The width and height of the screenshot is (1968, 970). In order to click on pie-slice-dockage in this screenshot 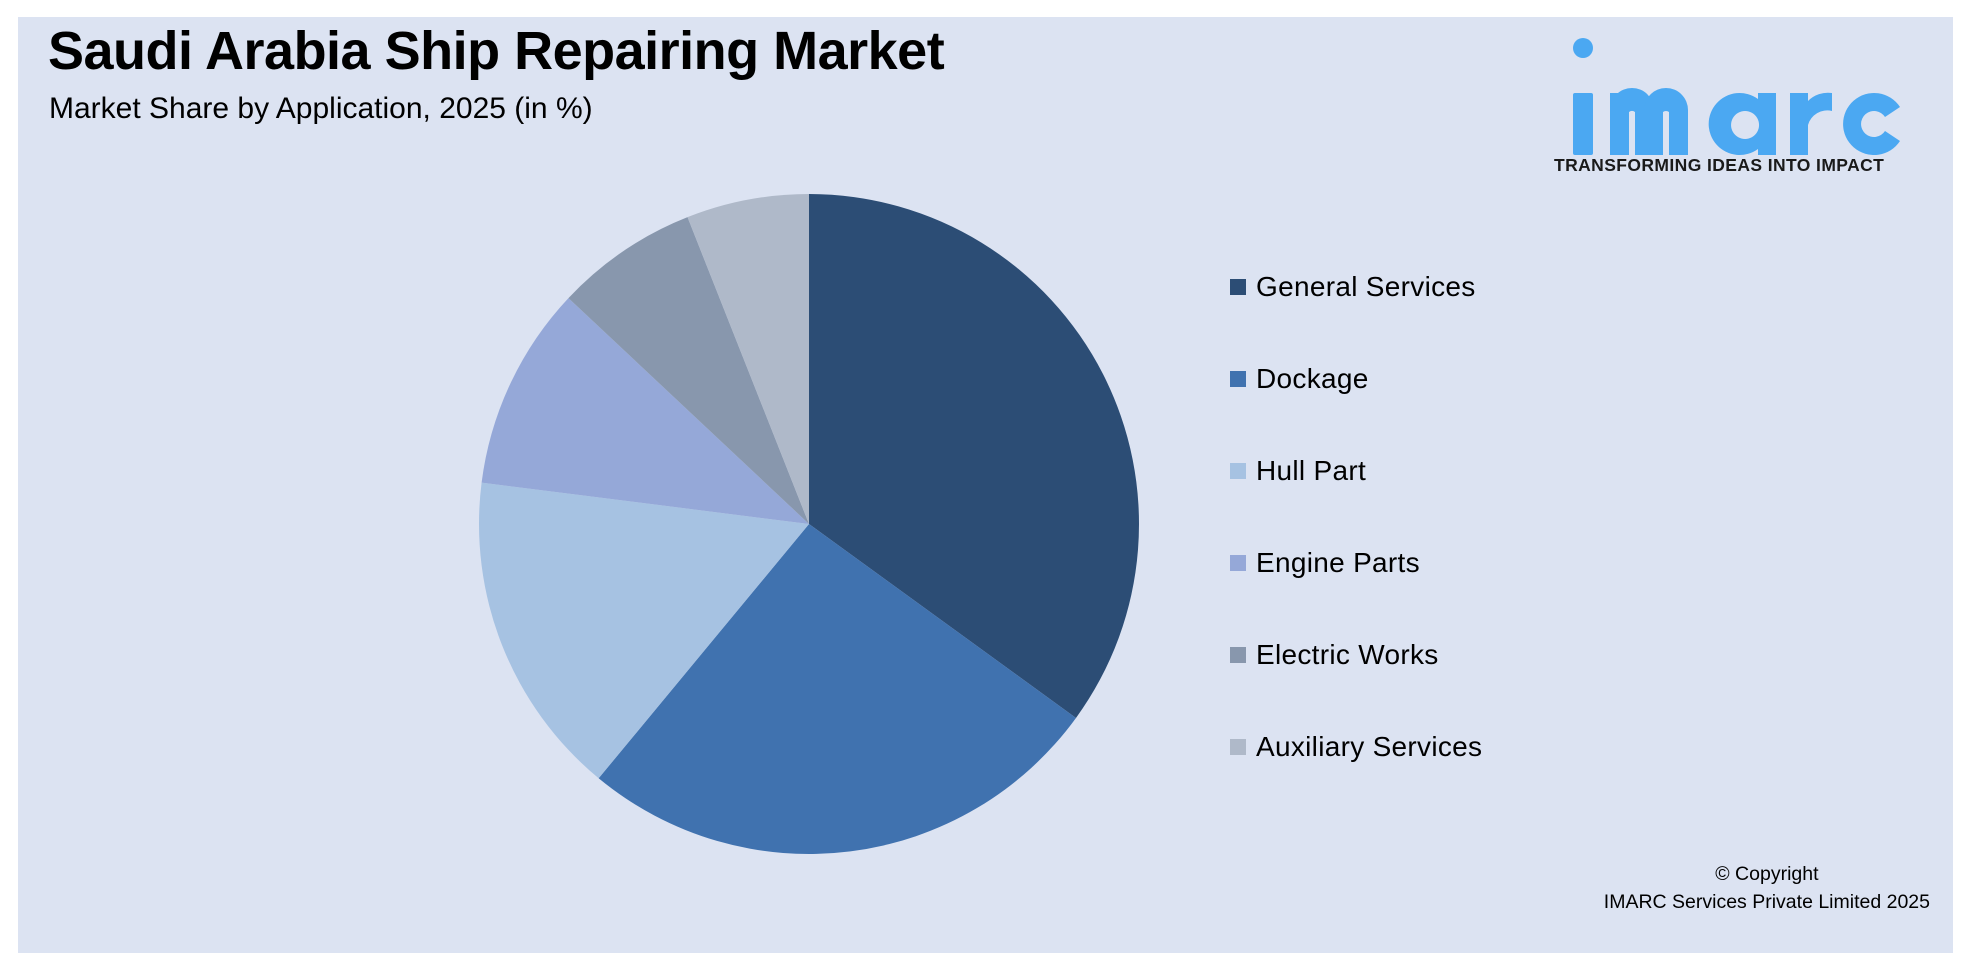, I will do `click(837, 689)`.